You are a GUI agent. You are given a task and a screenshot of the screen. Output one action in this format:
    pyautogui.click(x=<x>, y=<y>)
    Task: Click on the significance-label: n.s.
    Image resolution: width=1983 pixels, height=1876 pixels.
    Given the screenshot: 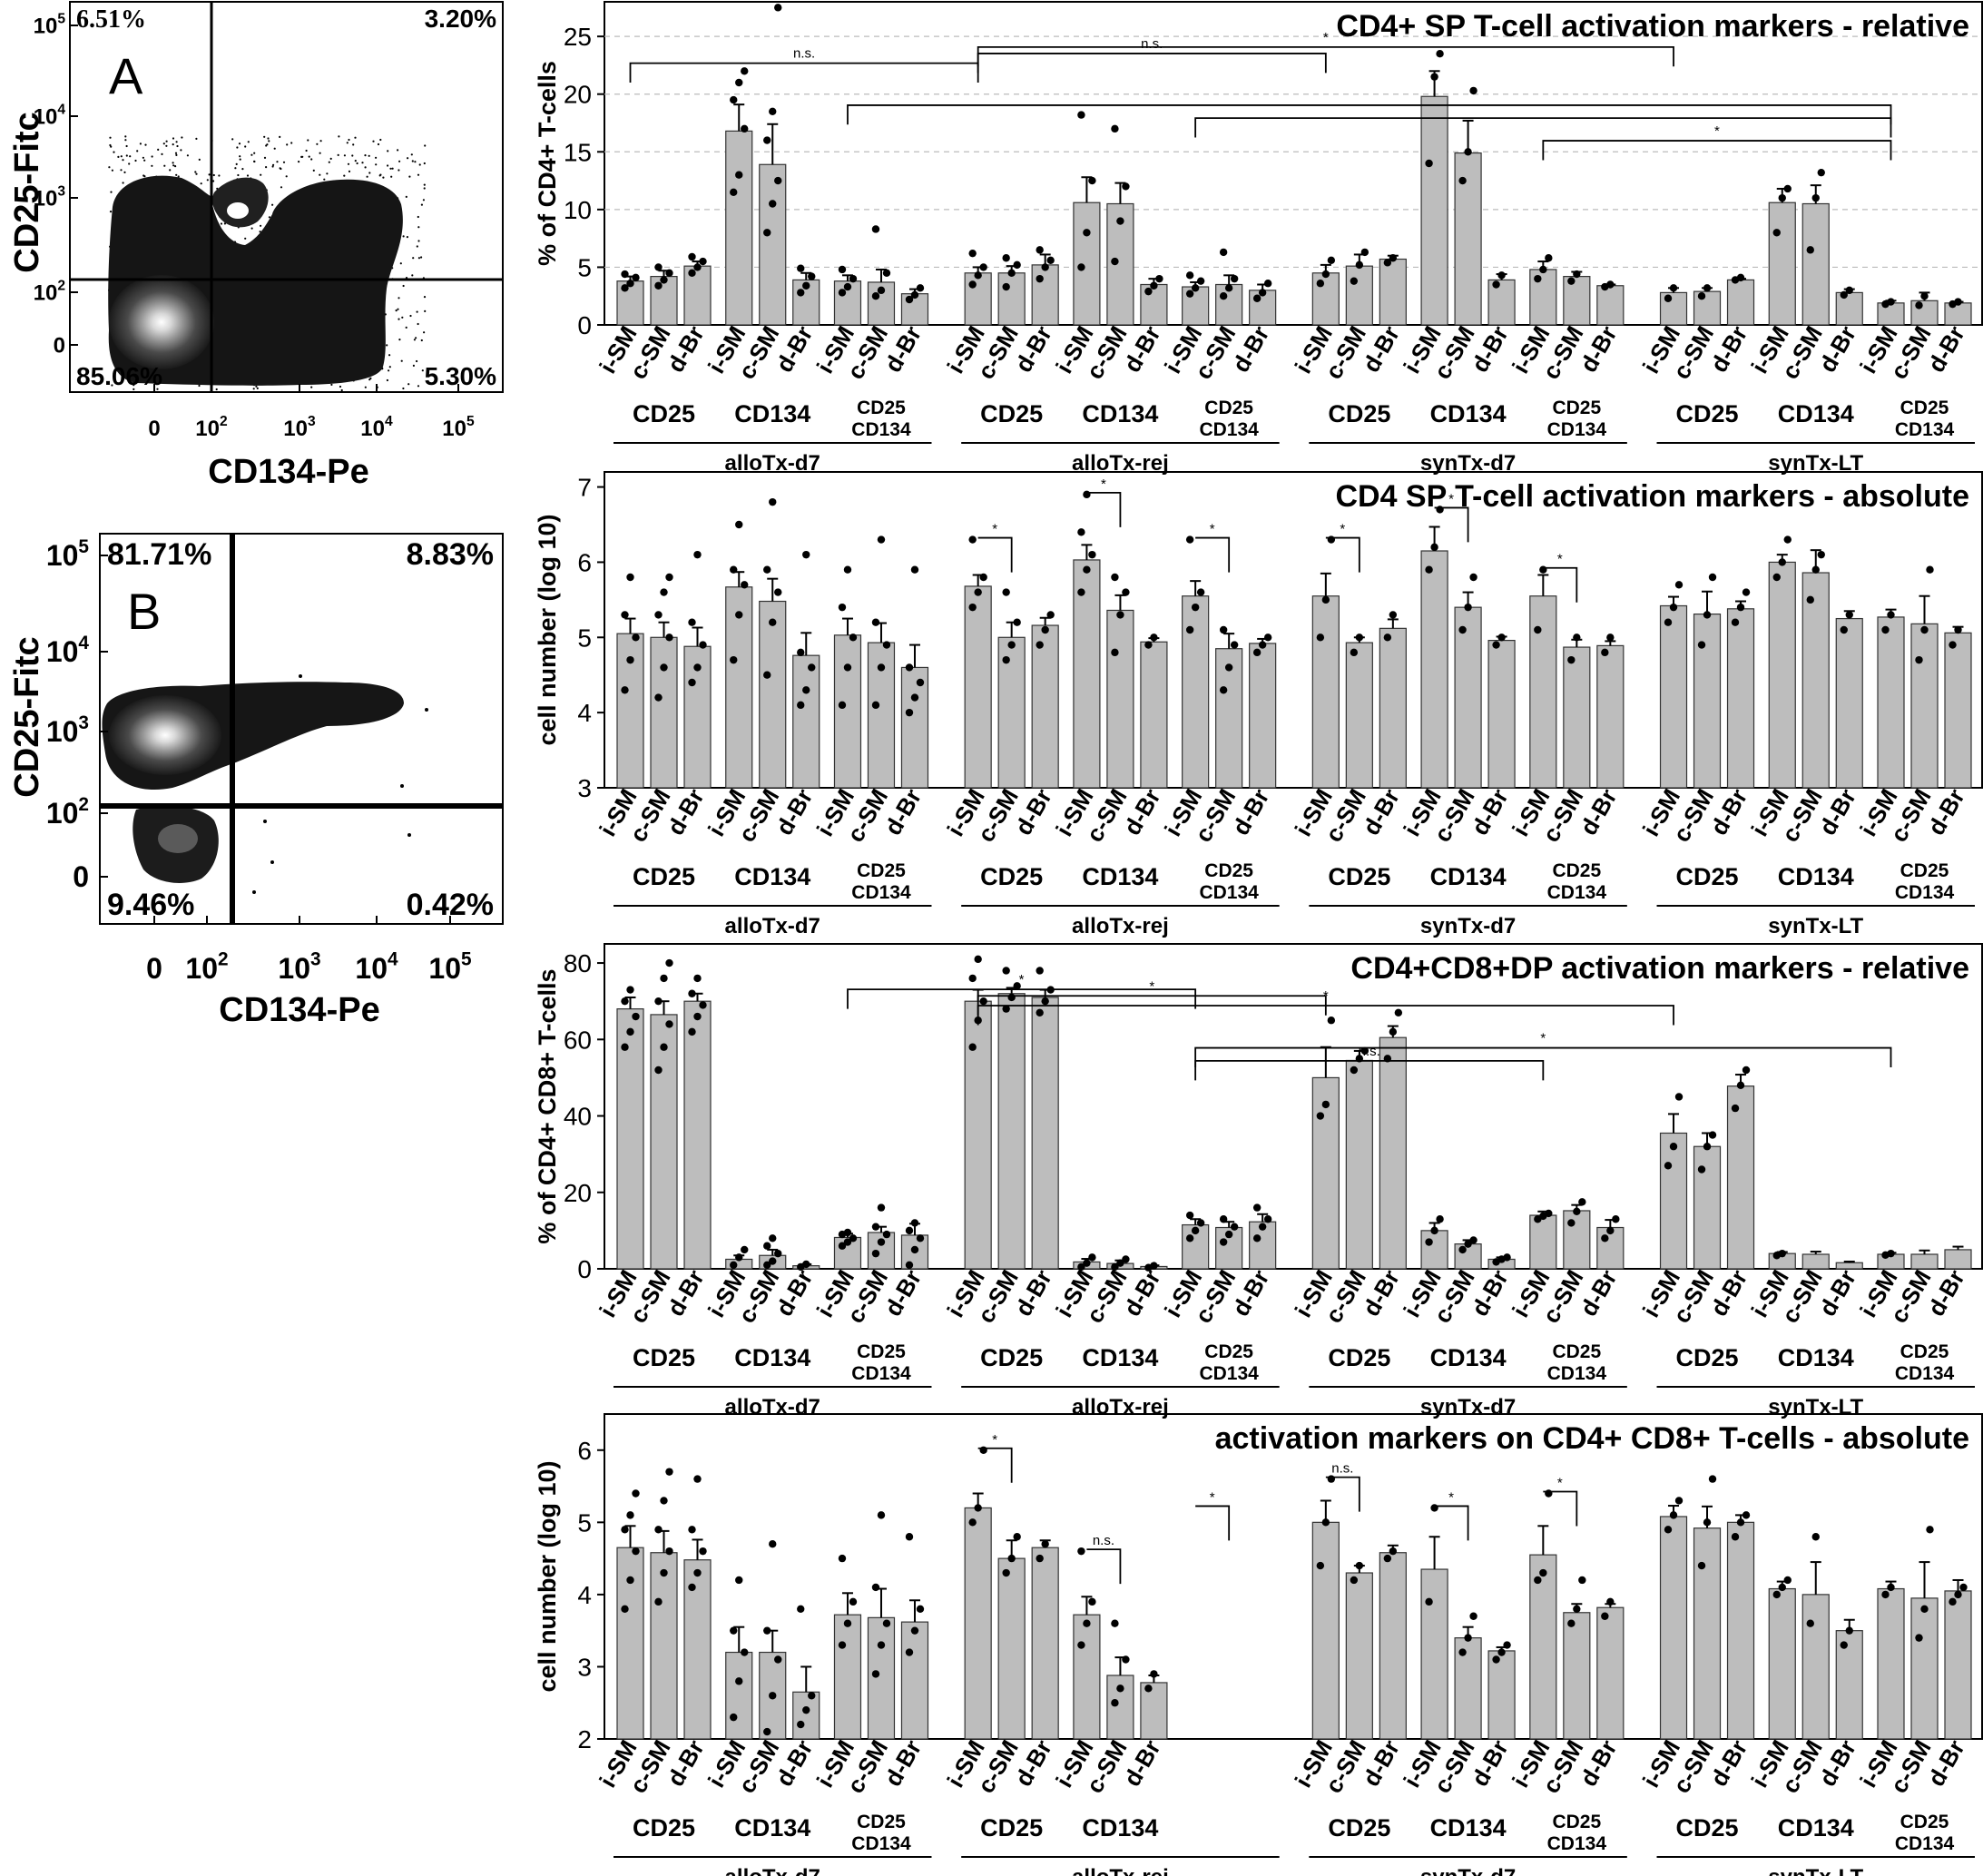 What is the action you would take?
    pyautogui.click(x=804, y=54)
    